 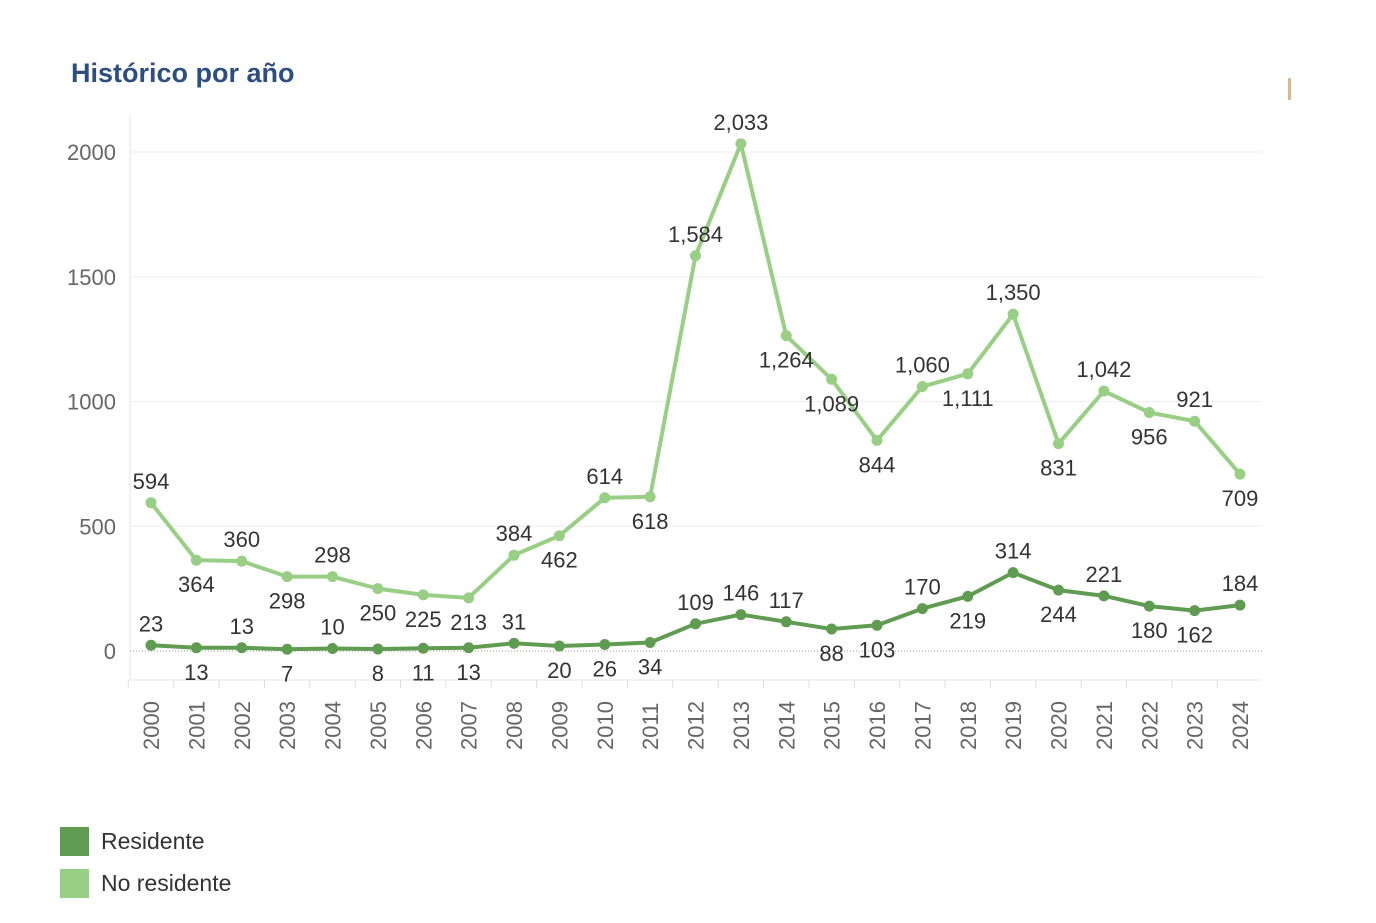 What do you see at coordinates (1149, 725) in the screenshot?
I see `x-tick-label: 2022` at bounding box center [1149, 725].